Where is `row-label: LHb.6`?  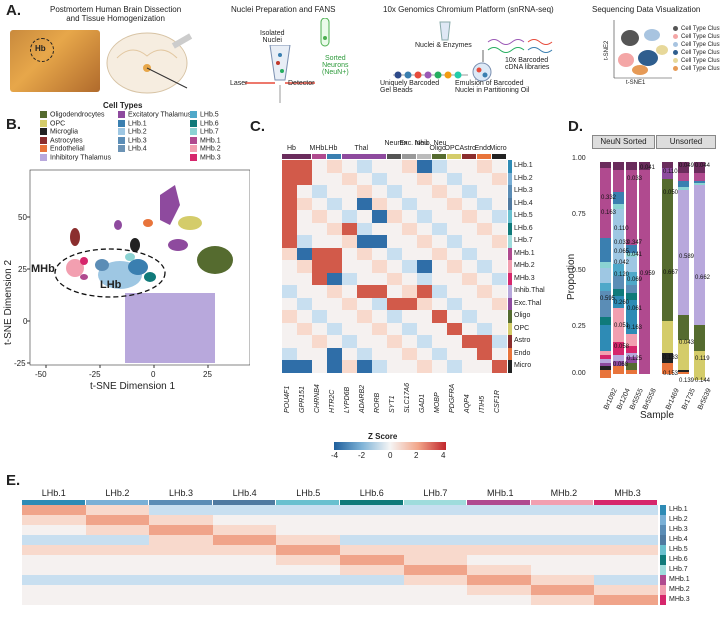
row-label: LHb.6 is located at coordinates (523, 228).